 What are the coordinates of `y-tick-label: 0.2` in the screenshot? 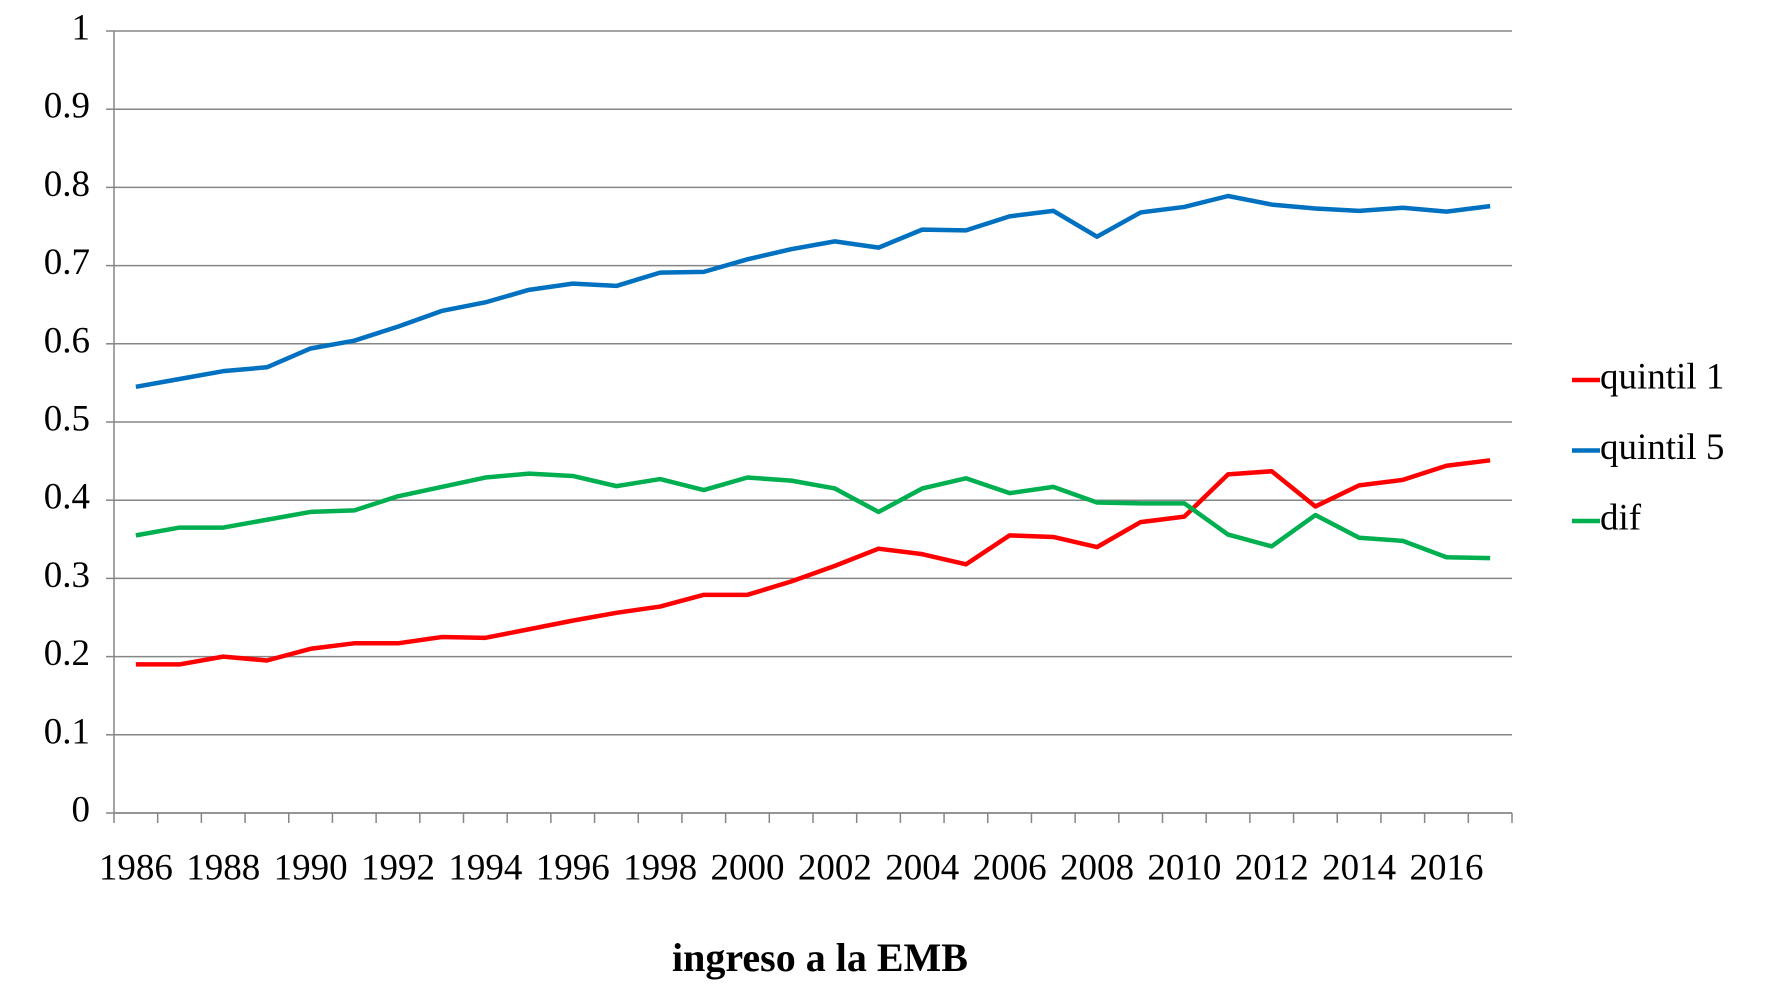 It's located at (67, 653).